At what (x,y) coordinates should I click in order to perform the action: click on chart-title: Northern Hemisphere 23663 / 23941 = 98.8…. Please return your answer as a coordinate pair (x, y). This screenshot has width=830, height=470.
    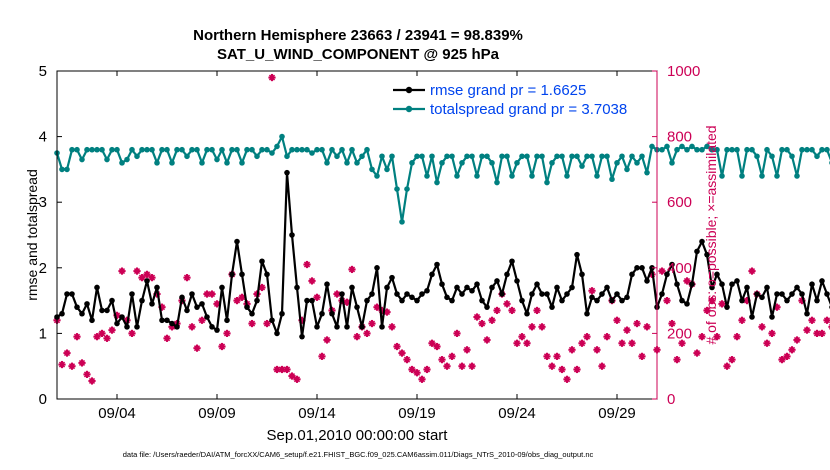
    Looking at the image, I should click on (358, 35).